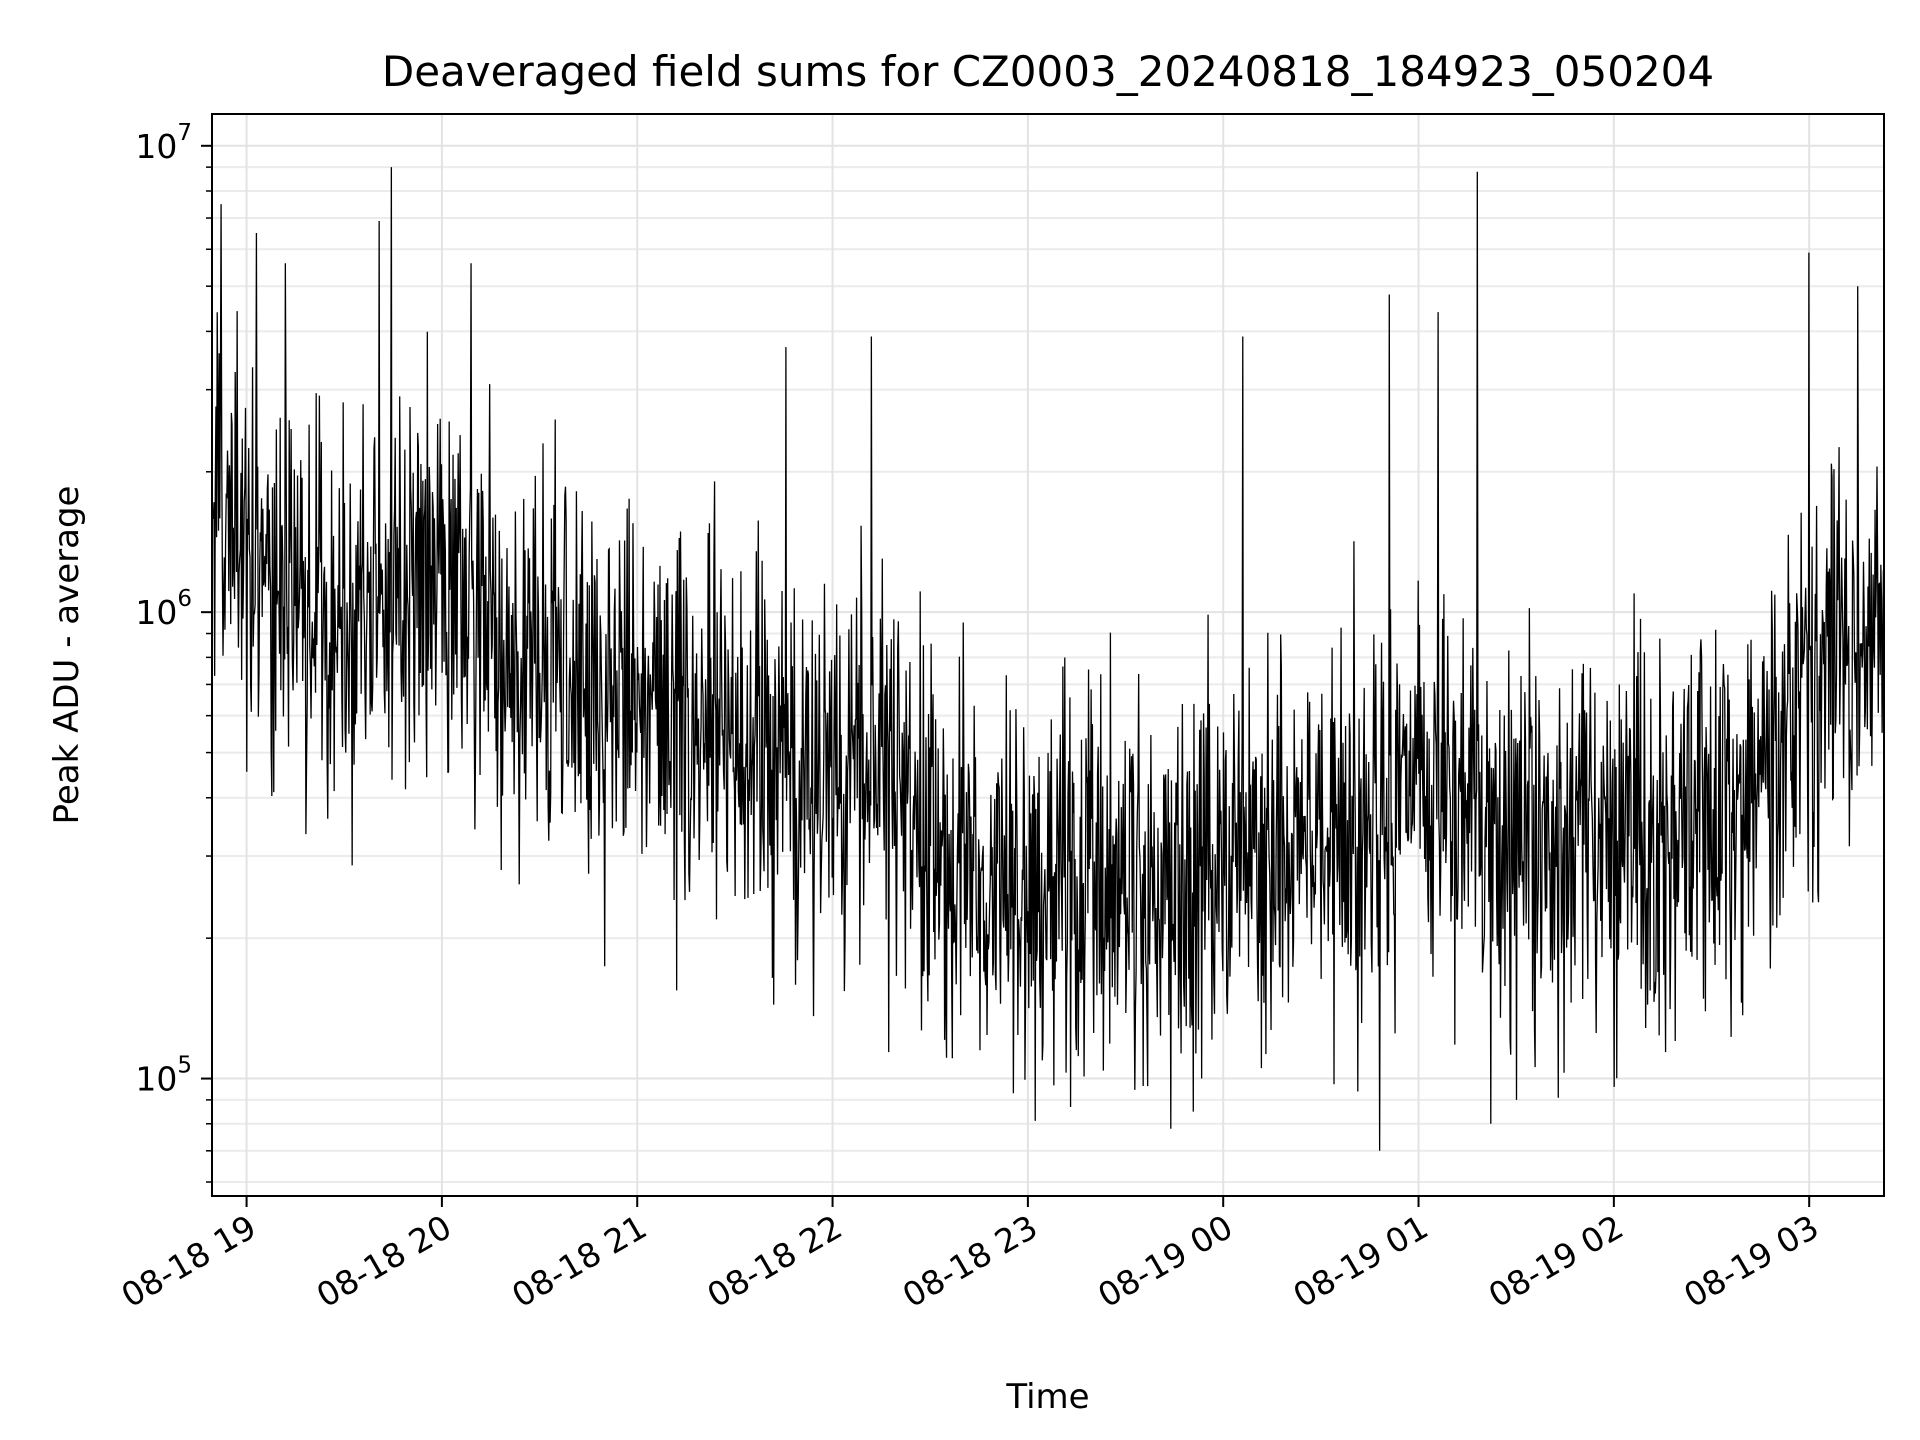 The height and width of the screenshot is (1440, 1920). I want to click on y-tick-label: 10⁵, so click(163, 1076).